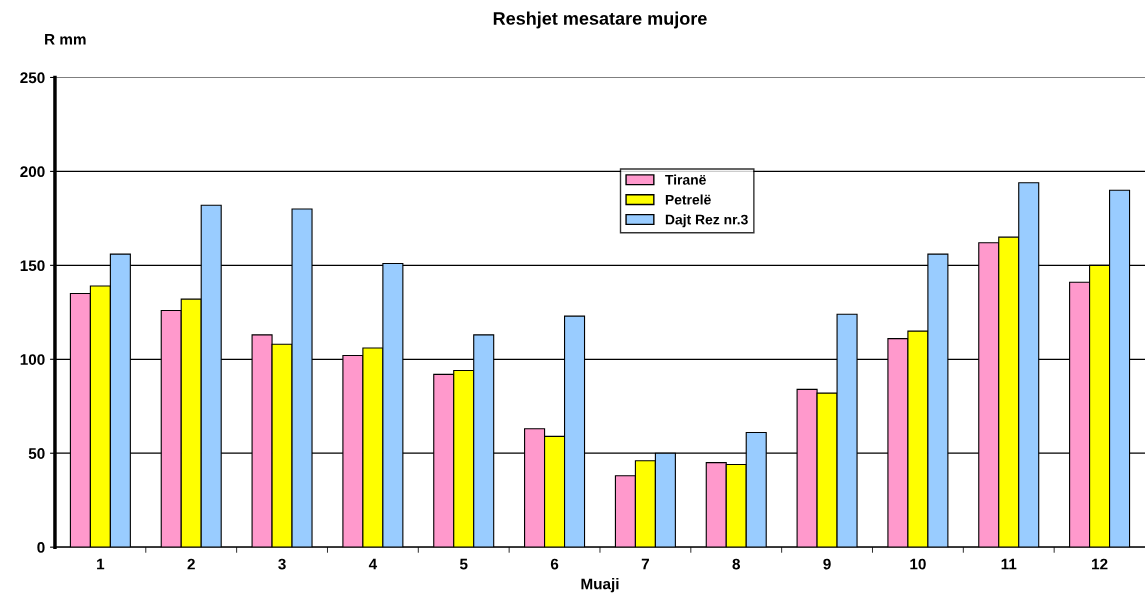 Image resolution: width=1145 pixels, height=610 pixels. Describe the element at coordinates (65, 39) in the screenshot. I see `y-axis-title: R mm` at that location.